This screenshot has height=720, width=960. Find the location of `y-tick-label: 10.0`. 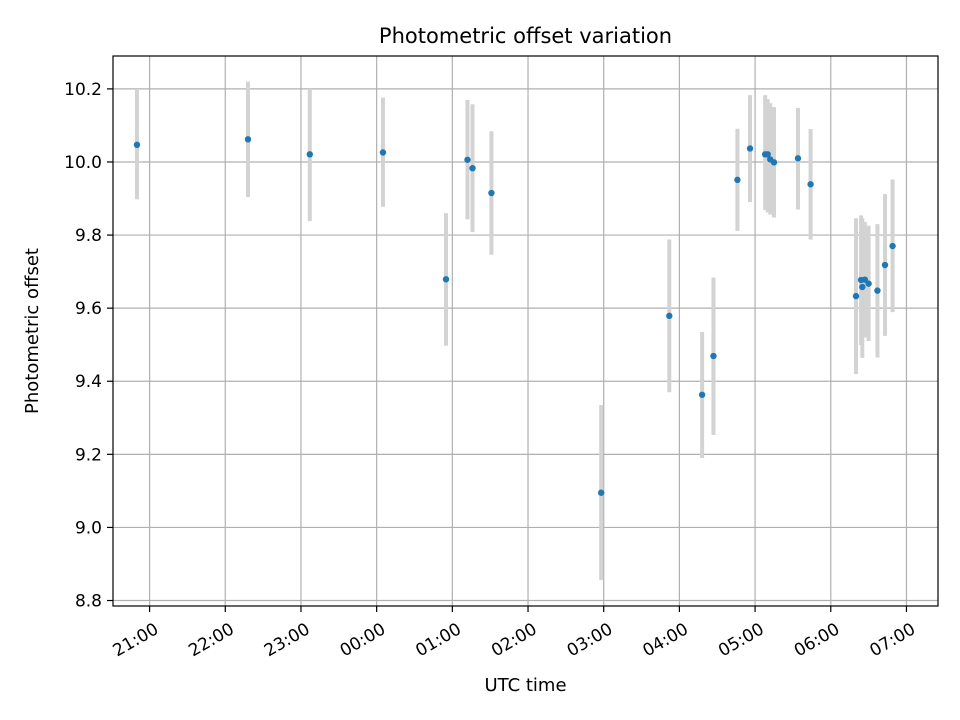

y-tick-label: 10.0 is located at coordinates (83, 163).